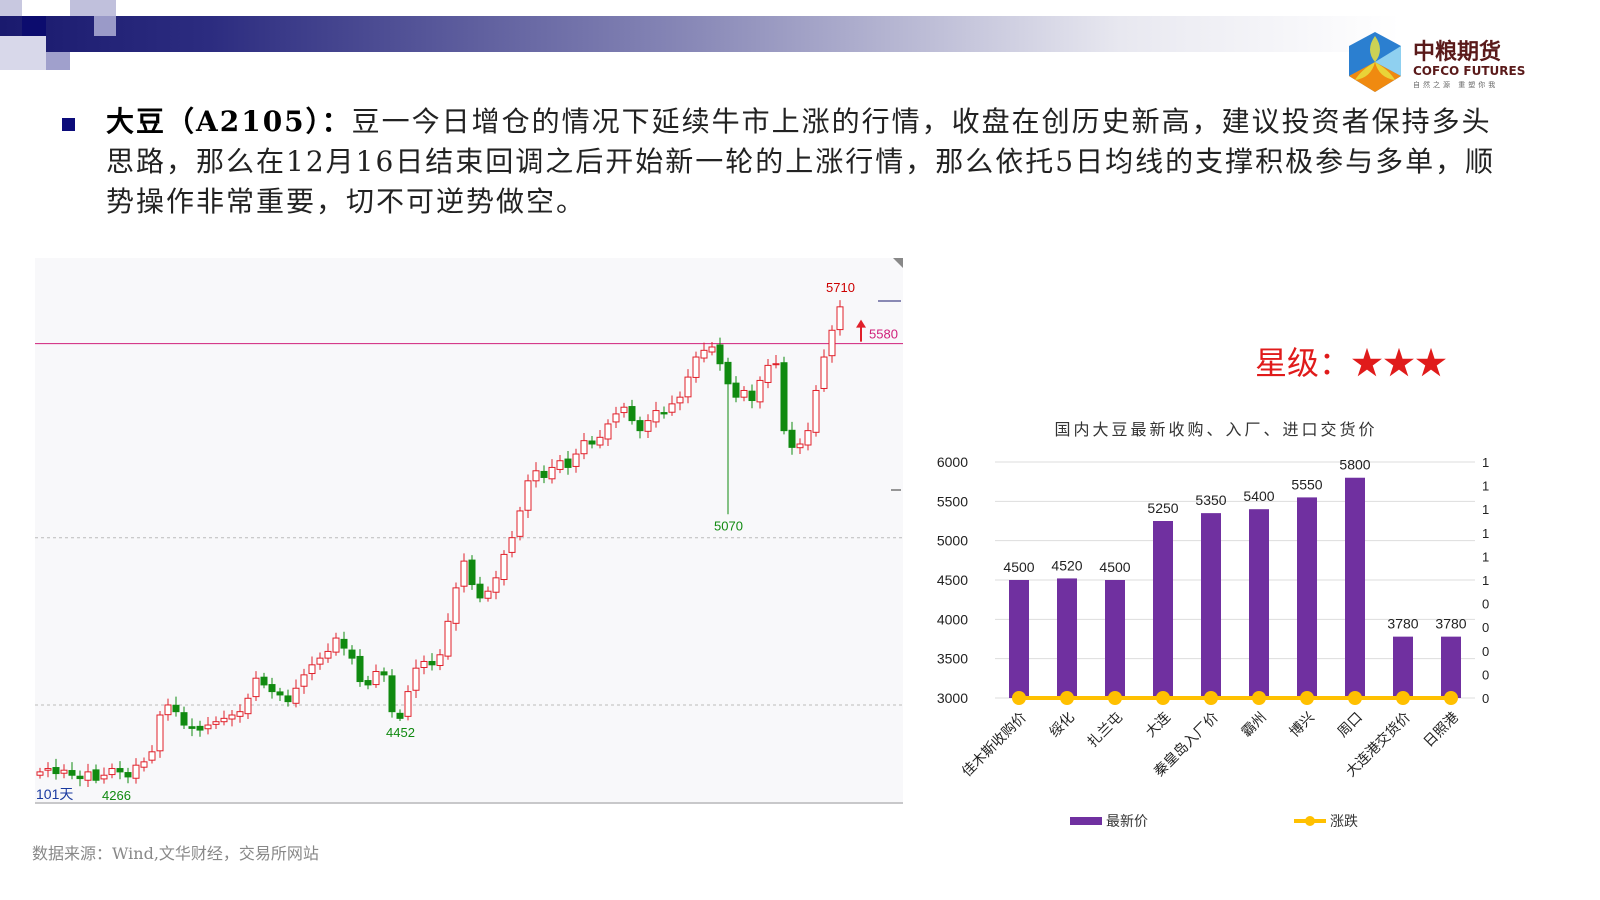 The height and width of the screenshot is (900, 1600). I want to click on y-tick-label: 4000, so click(952, 619).